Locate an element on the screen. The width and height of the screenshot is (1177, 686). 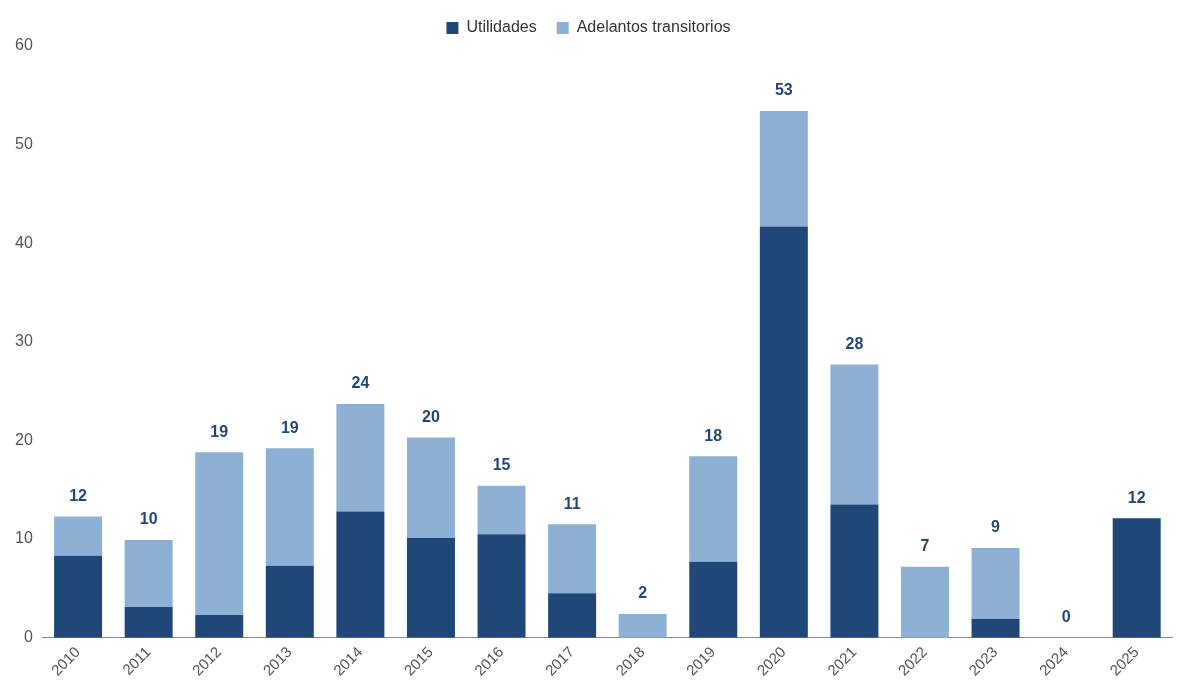
total-label: 28 is located at coordinates (854, 343).